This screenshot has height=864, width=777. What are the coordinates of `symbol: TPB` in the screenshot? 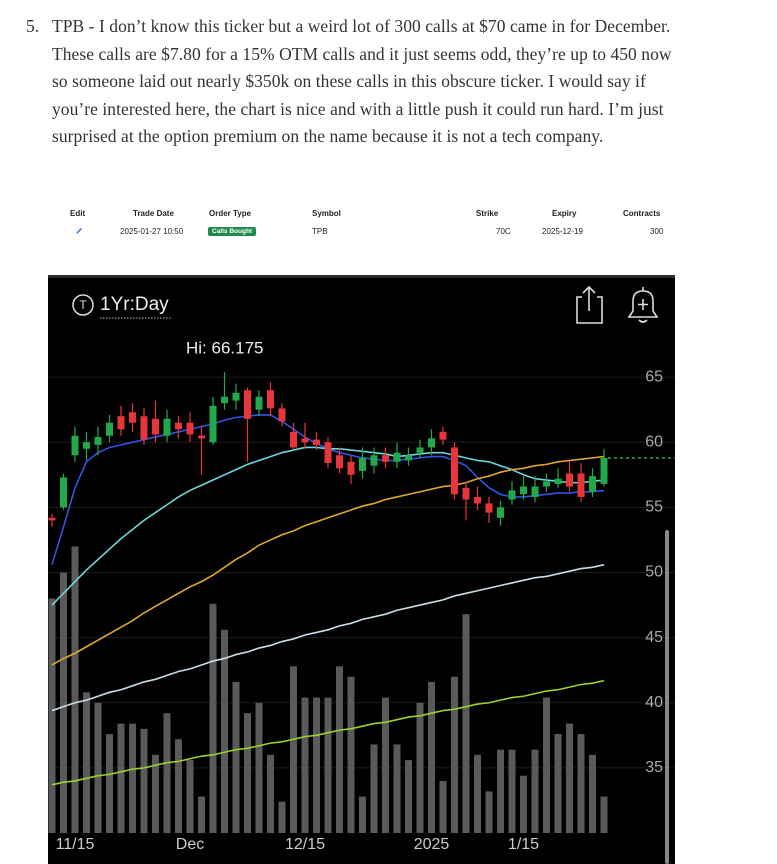 It's located at (320, 231).